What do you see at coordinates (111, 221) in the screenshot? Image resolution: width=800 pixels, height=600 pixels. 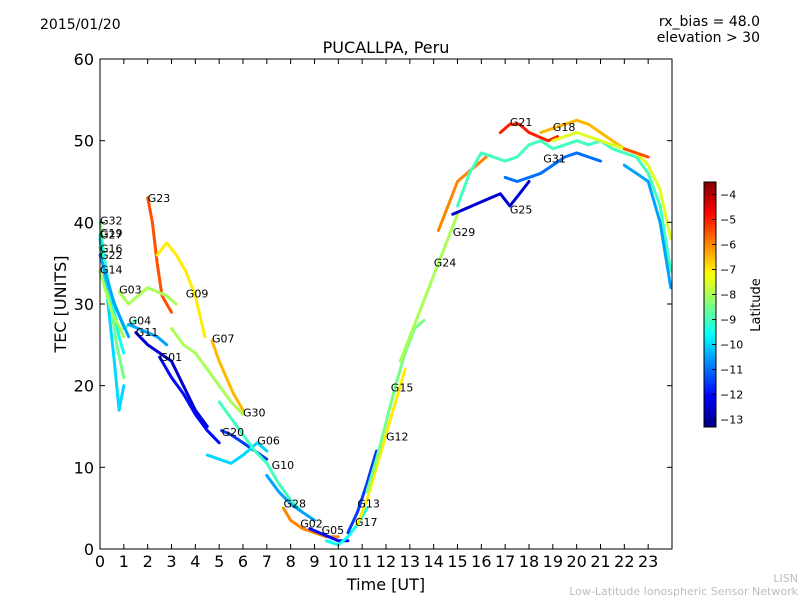 I see `series-label-g32: G32` at bounding box center [111, 221].